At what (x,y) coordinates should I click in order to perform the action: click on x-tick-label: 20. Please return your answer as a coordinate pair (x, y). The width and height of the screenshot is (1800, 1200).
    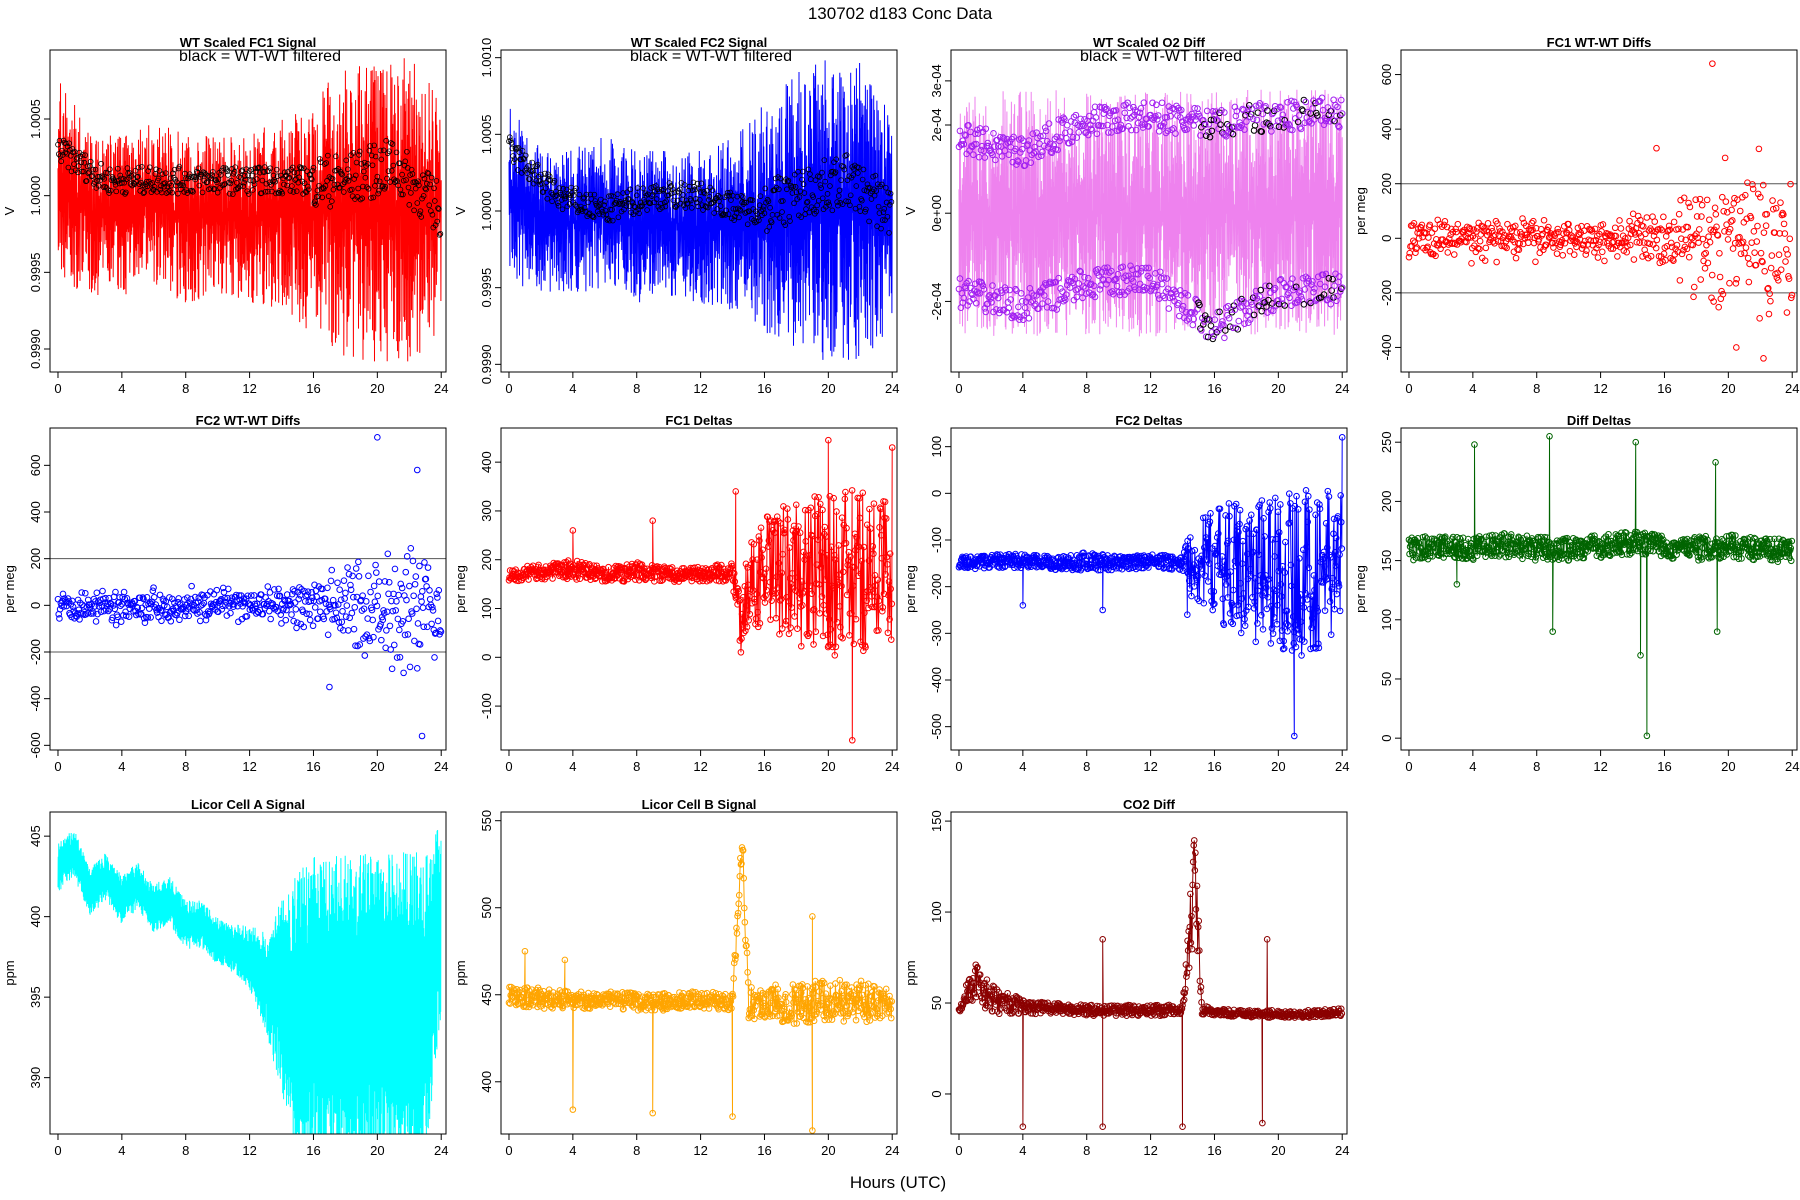
    Looking at the image, I should click on (377, 766).